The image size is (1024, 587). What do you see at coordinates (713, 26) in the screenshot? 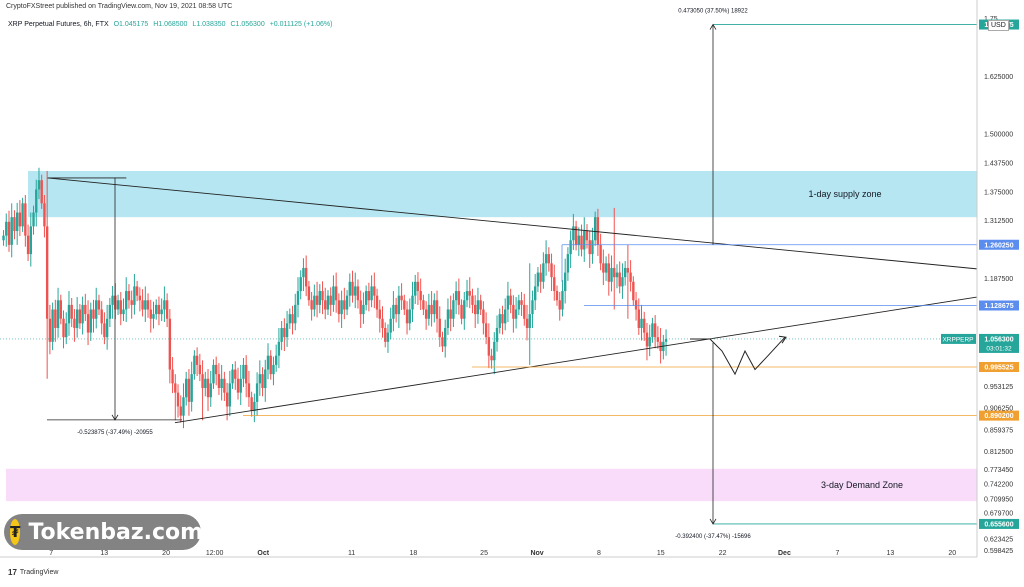
I see `top-measure-arrow` at bounding box center [713, 26].